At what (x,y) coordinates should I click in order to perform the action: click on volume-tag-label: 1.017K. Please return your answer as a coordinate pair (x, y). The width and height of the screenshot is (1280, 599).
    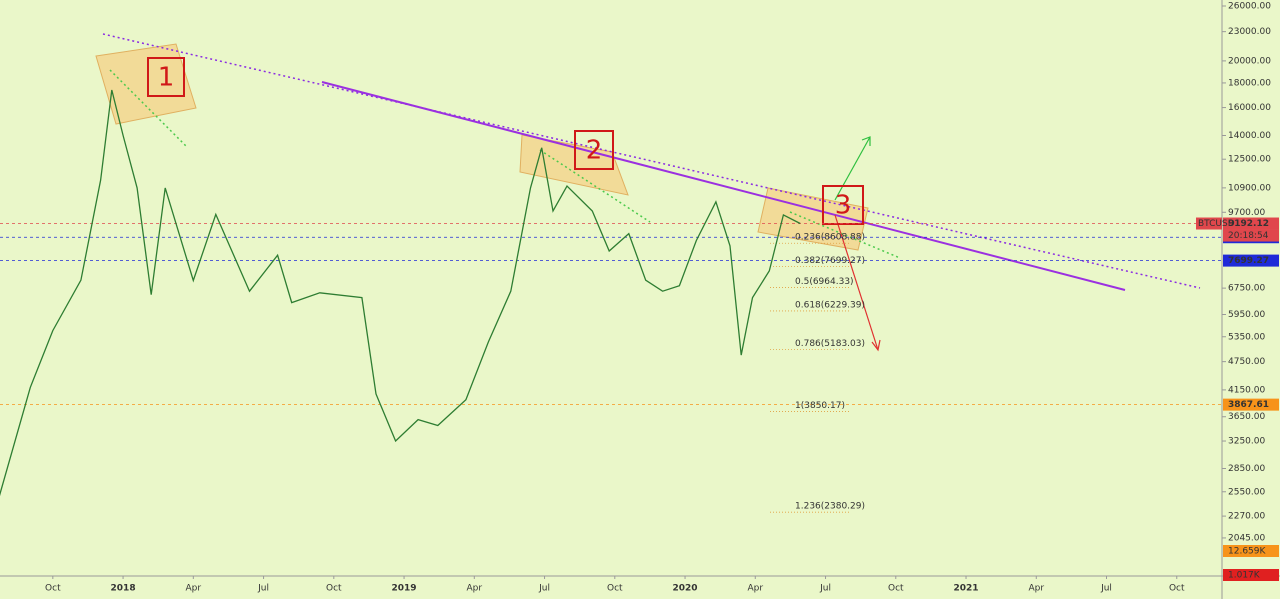
    Looking at the image, I should click on (1244, 576).